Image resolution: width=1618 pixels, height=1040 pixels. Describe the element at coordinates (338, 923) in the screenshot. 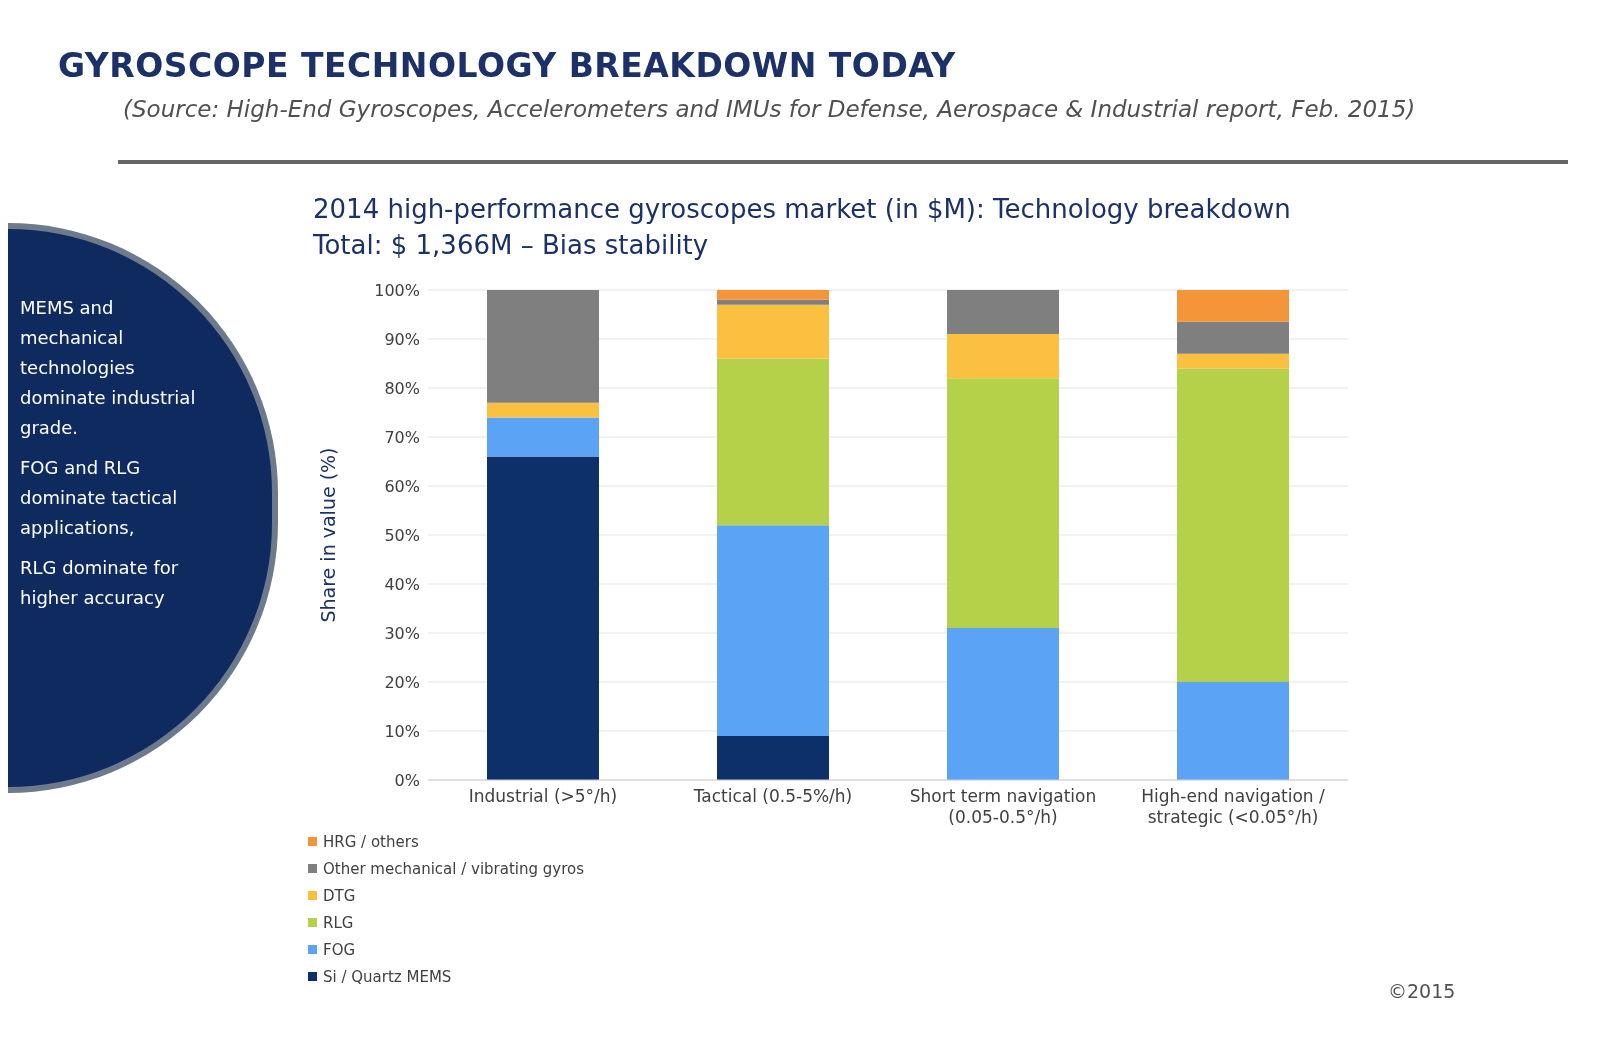

I see `legend-label: RLG` at that location.